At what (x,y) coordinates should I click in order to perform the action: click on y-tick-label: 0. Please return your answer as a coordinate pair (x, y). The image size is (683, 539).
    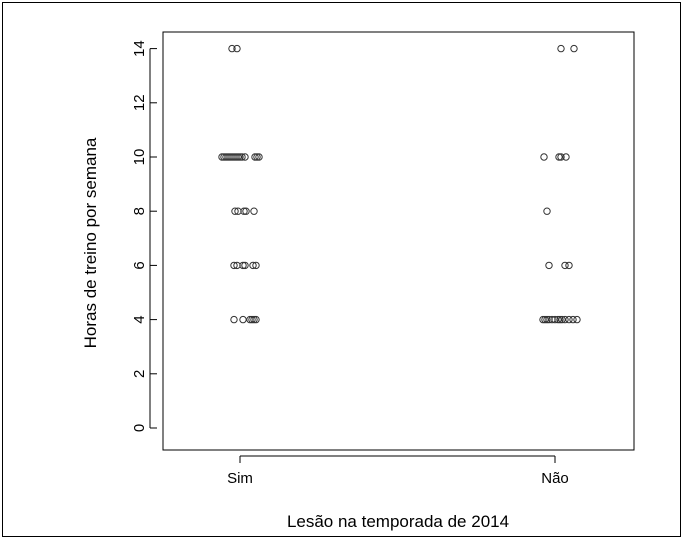
    Looking at the image, I should click on (139, 428).